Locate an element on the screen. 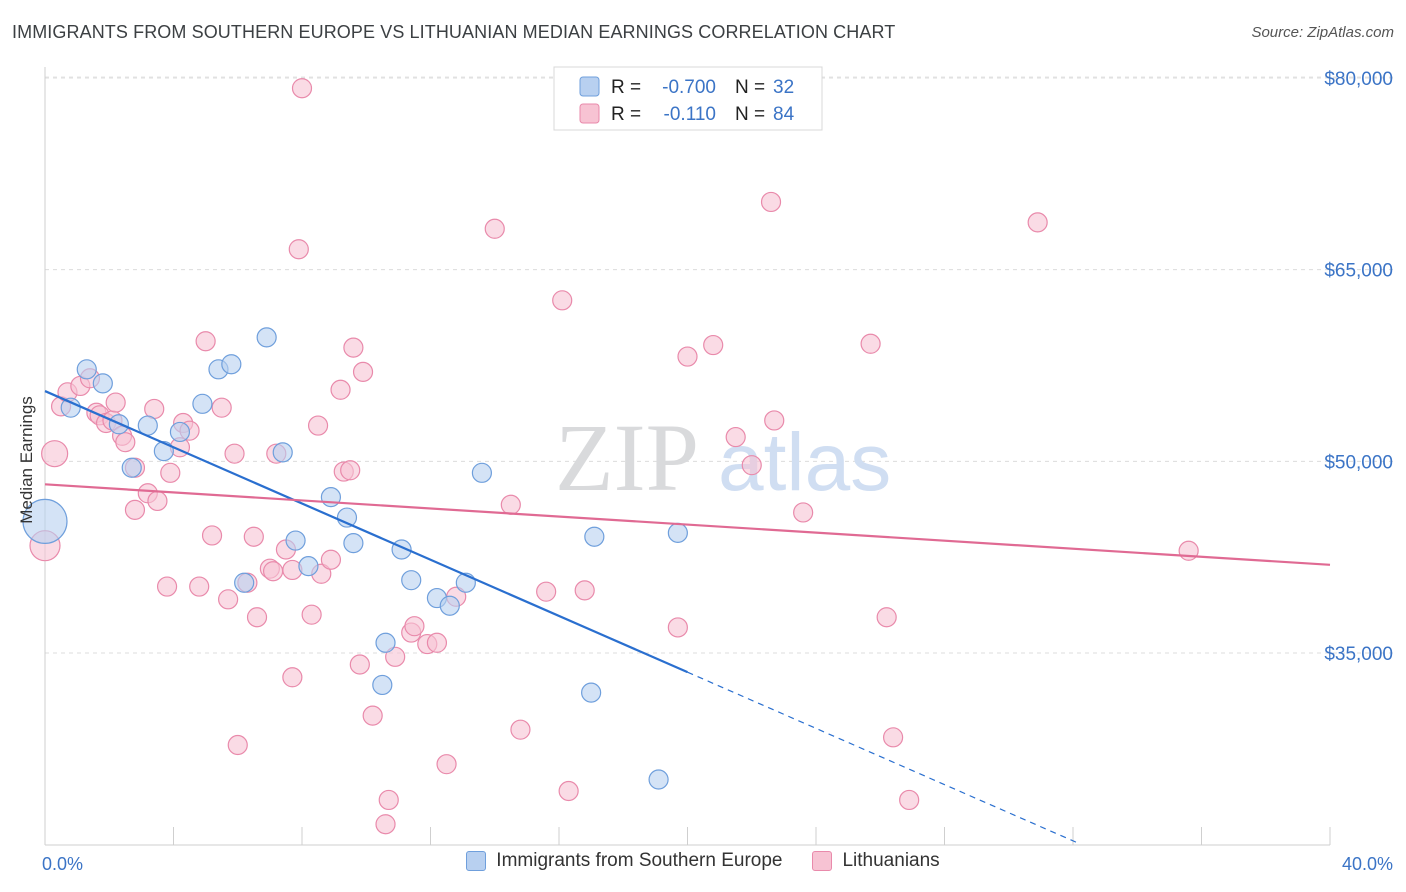 The image size is (1406, 892). trend-line-immigrants is located at coordinates (366, 532).